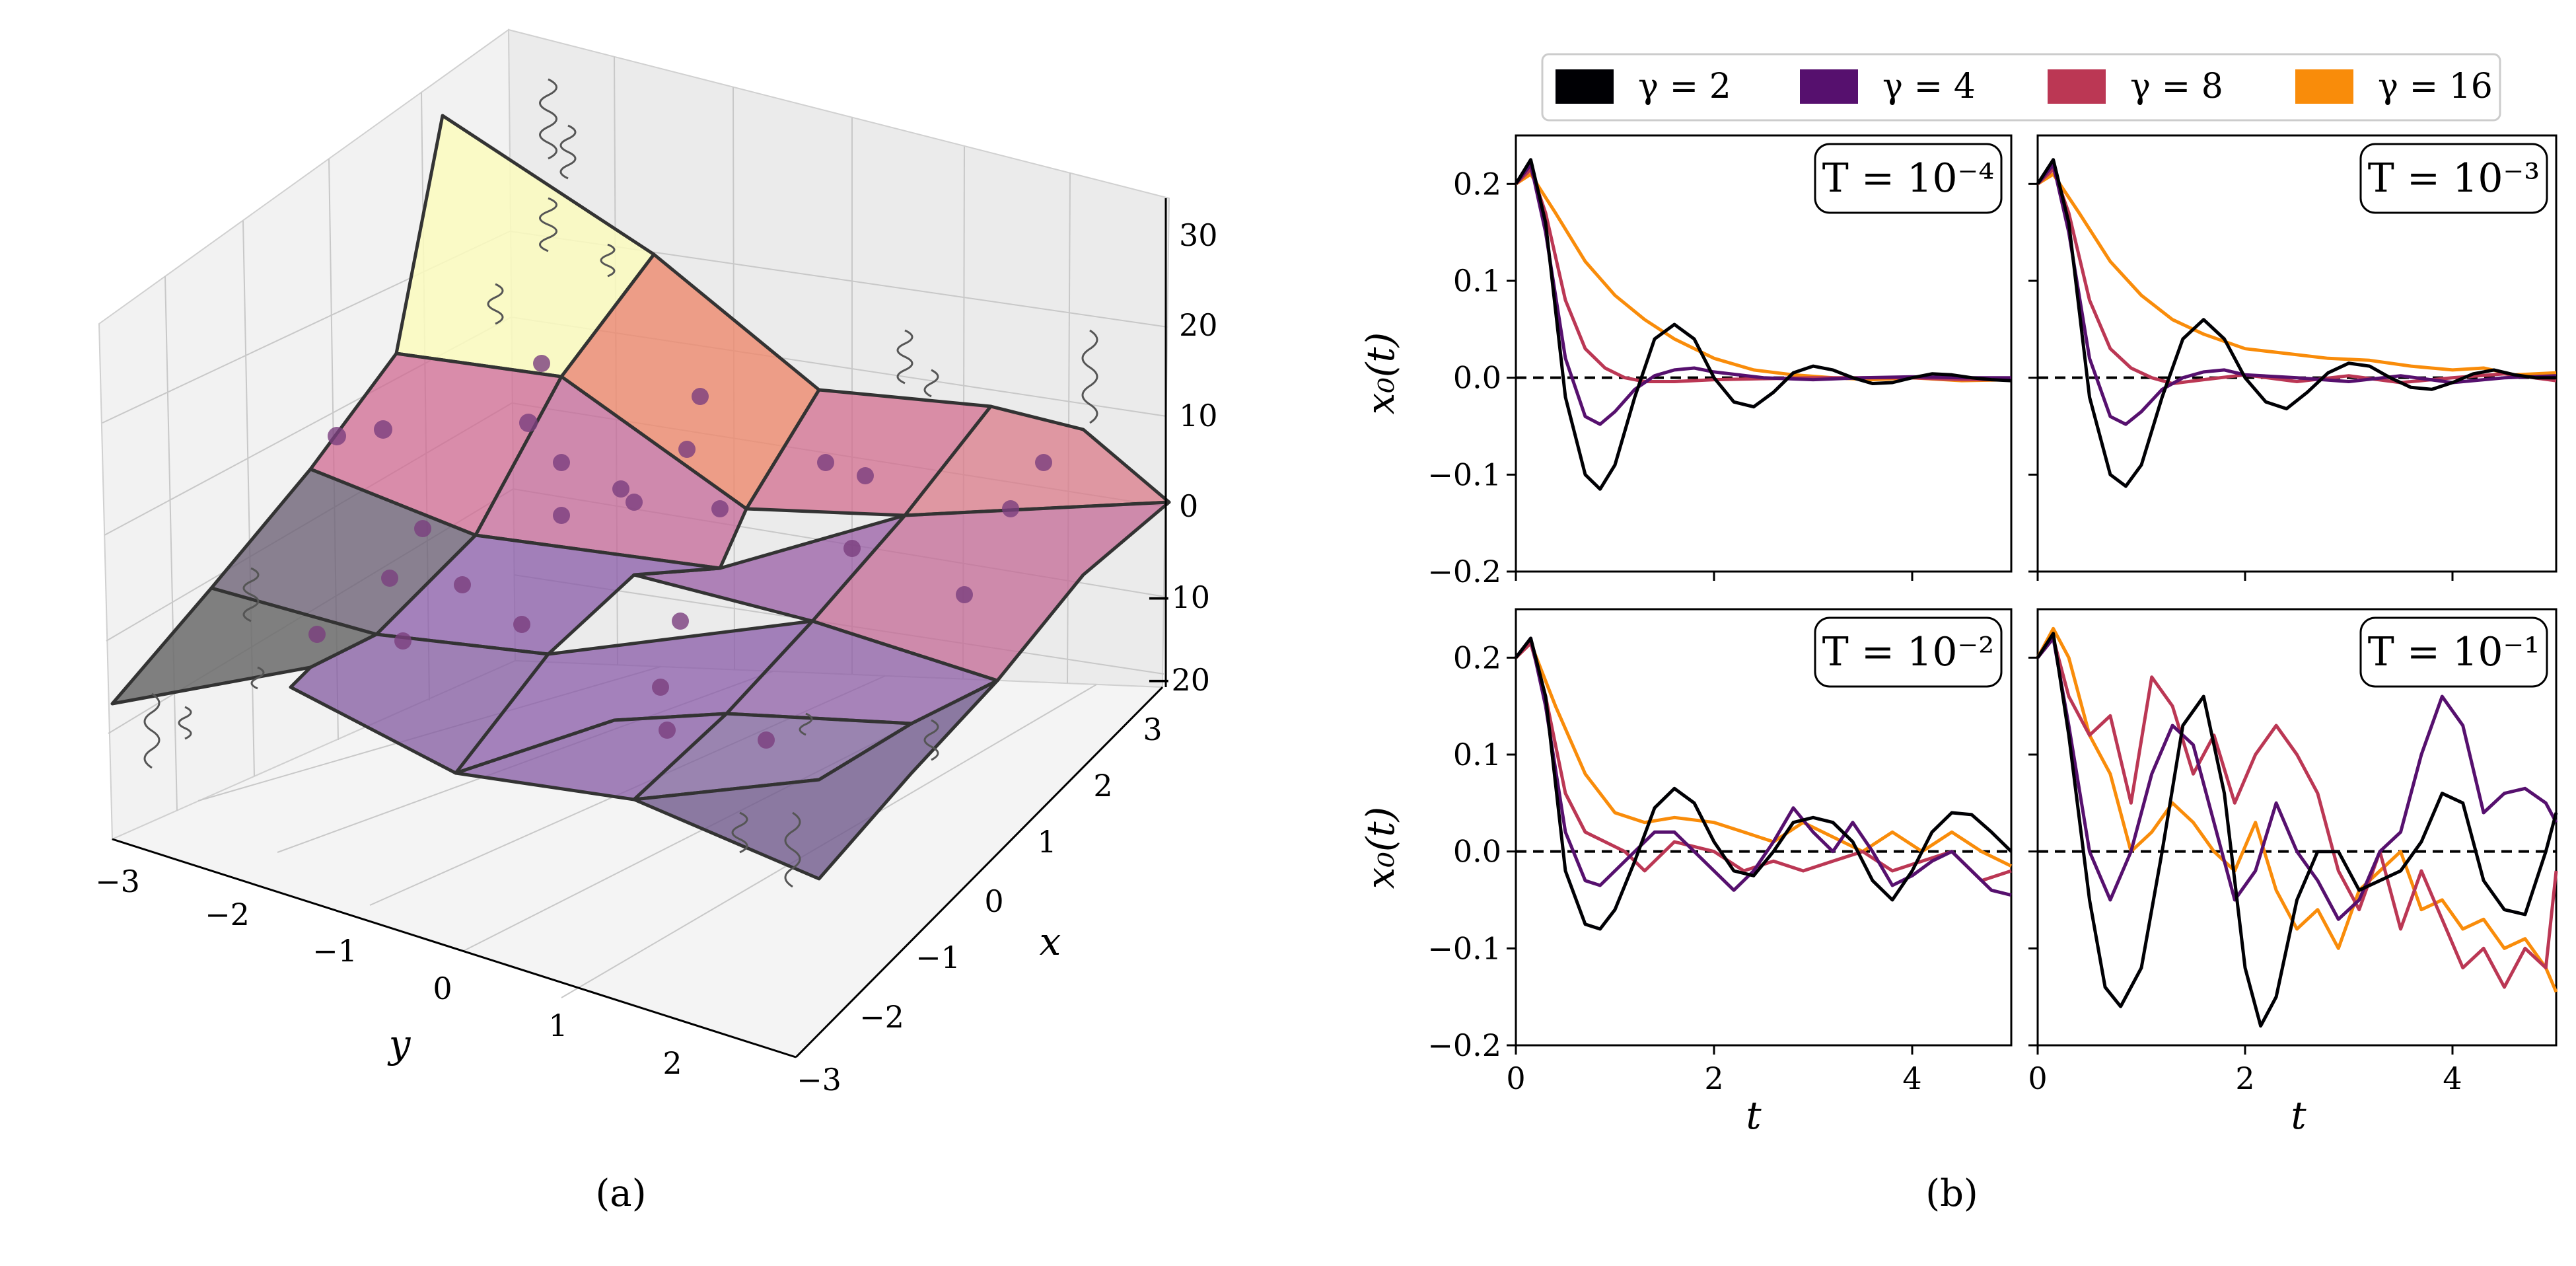 The image size is (2576, 1266). I want to click on particle-markers, so click(680, 552).